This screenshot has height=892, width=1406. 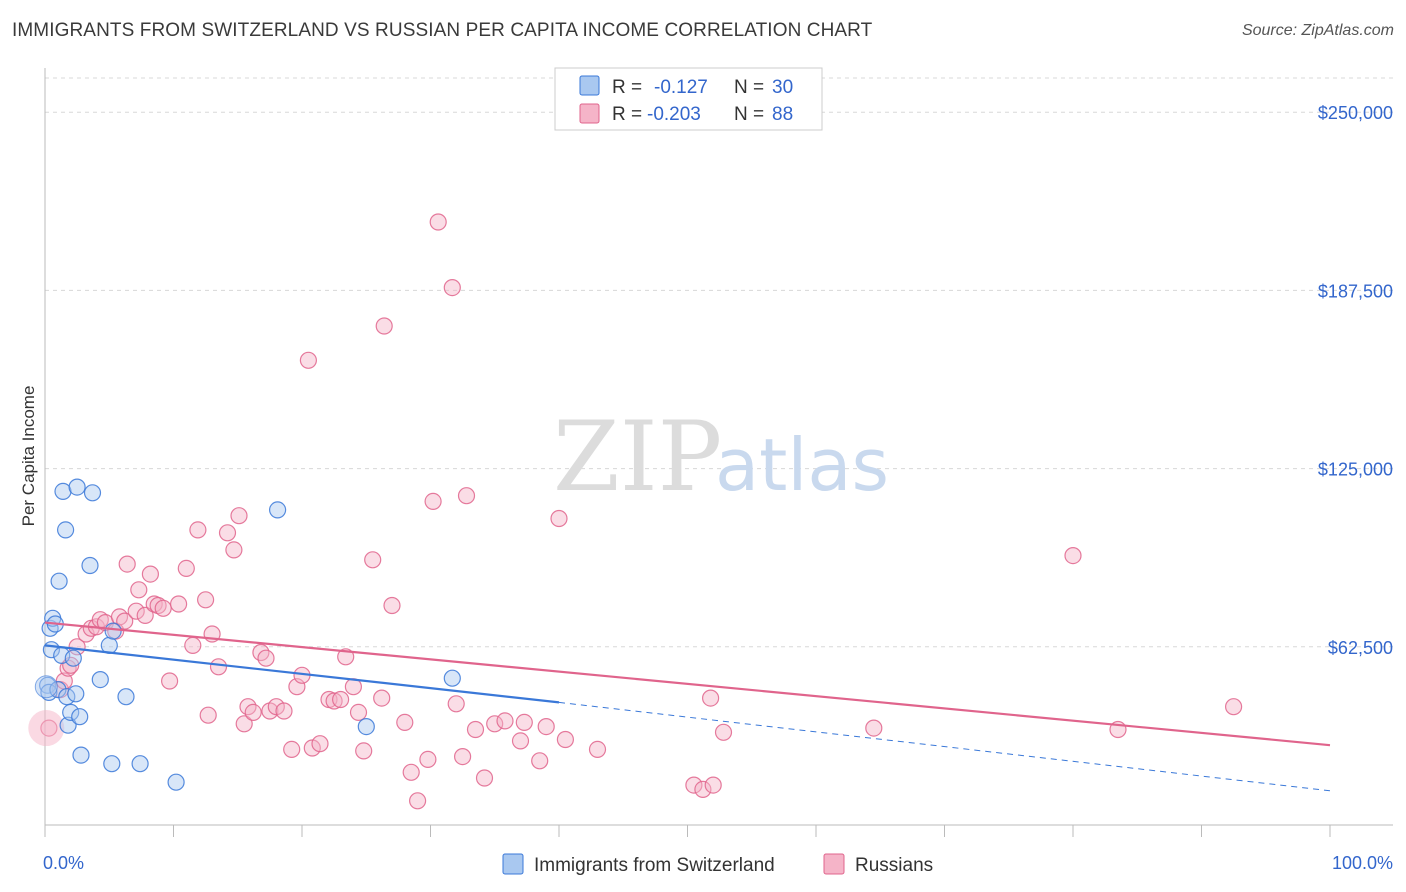 What do you see at coordinates (802, 465) in the screenshot?
I see `watermark-atlas: atlas` at bounding box center [802, 465].